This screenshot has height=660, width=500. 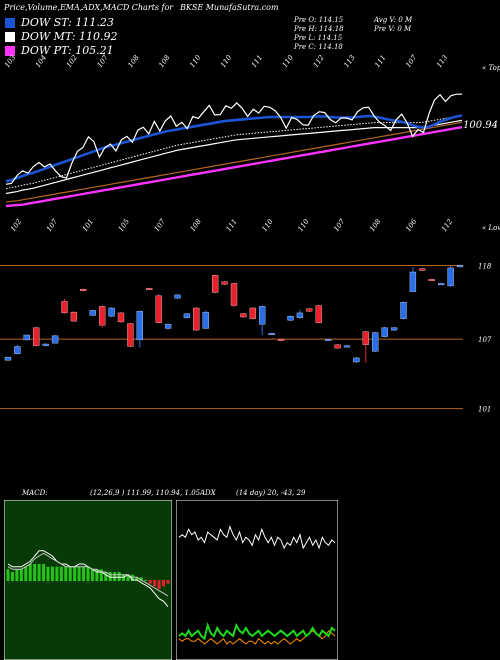 What do you see at coordinates (67, 50) in the screenshot?
I see `legend-label-pt: DOW PT: 105.21` at bounding box center [67, 50].